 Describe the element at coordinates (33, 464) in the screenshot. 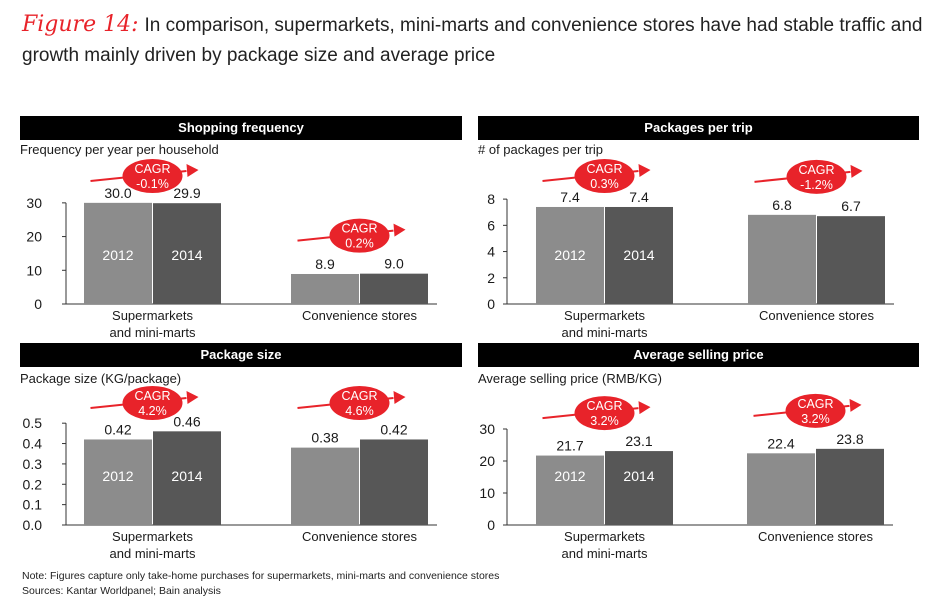

I see `y-tick-label: 0.3` at that location.